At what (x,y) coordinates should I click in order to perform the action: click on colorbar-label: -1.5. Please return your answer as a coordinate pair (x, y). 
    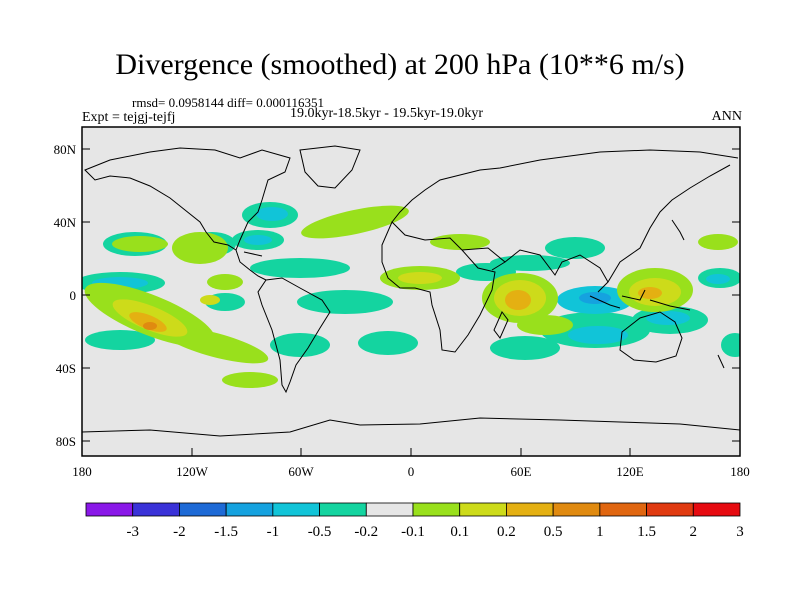
    Looking at the image, I should click on (226, 532).